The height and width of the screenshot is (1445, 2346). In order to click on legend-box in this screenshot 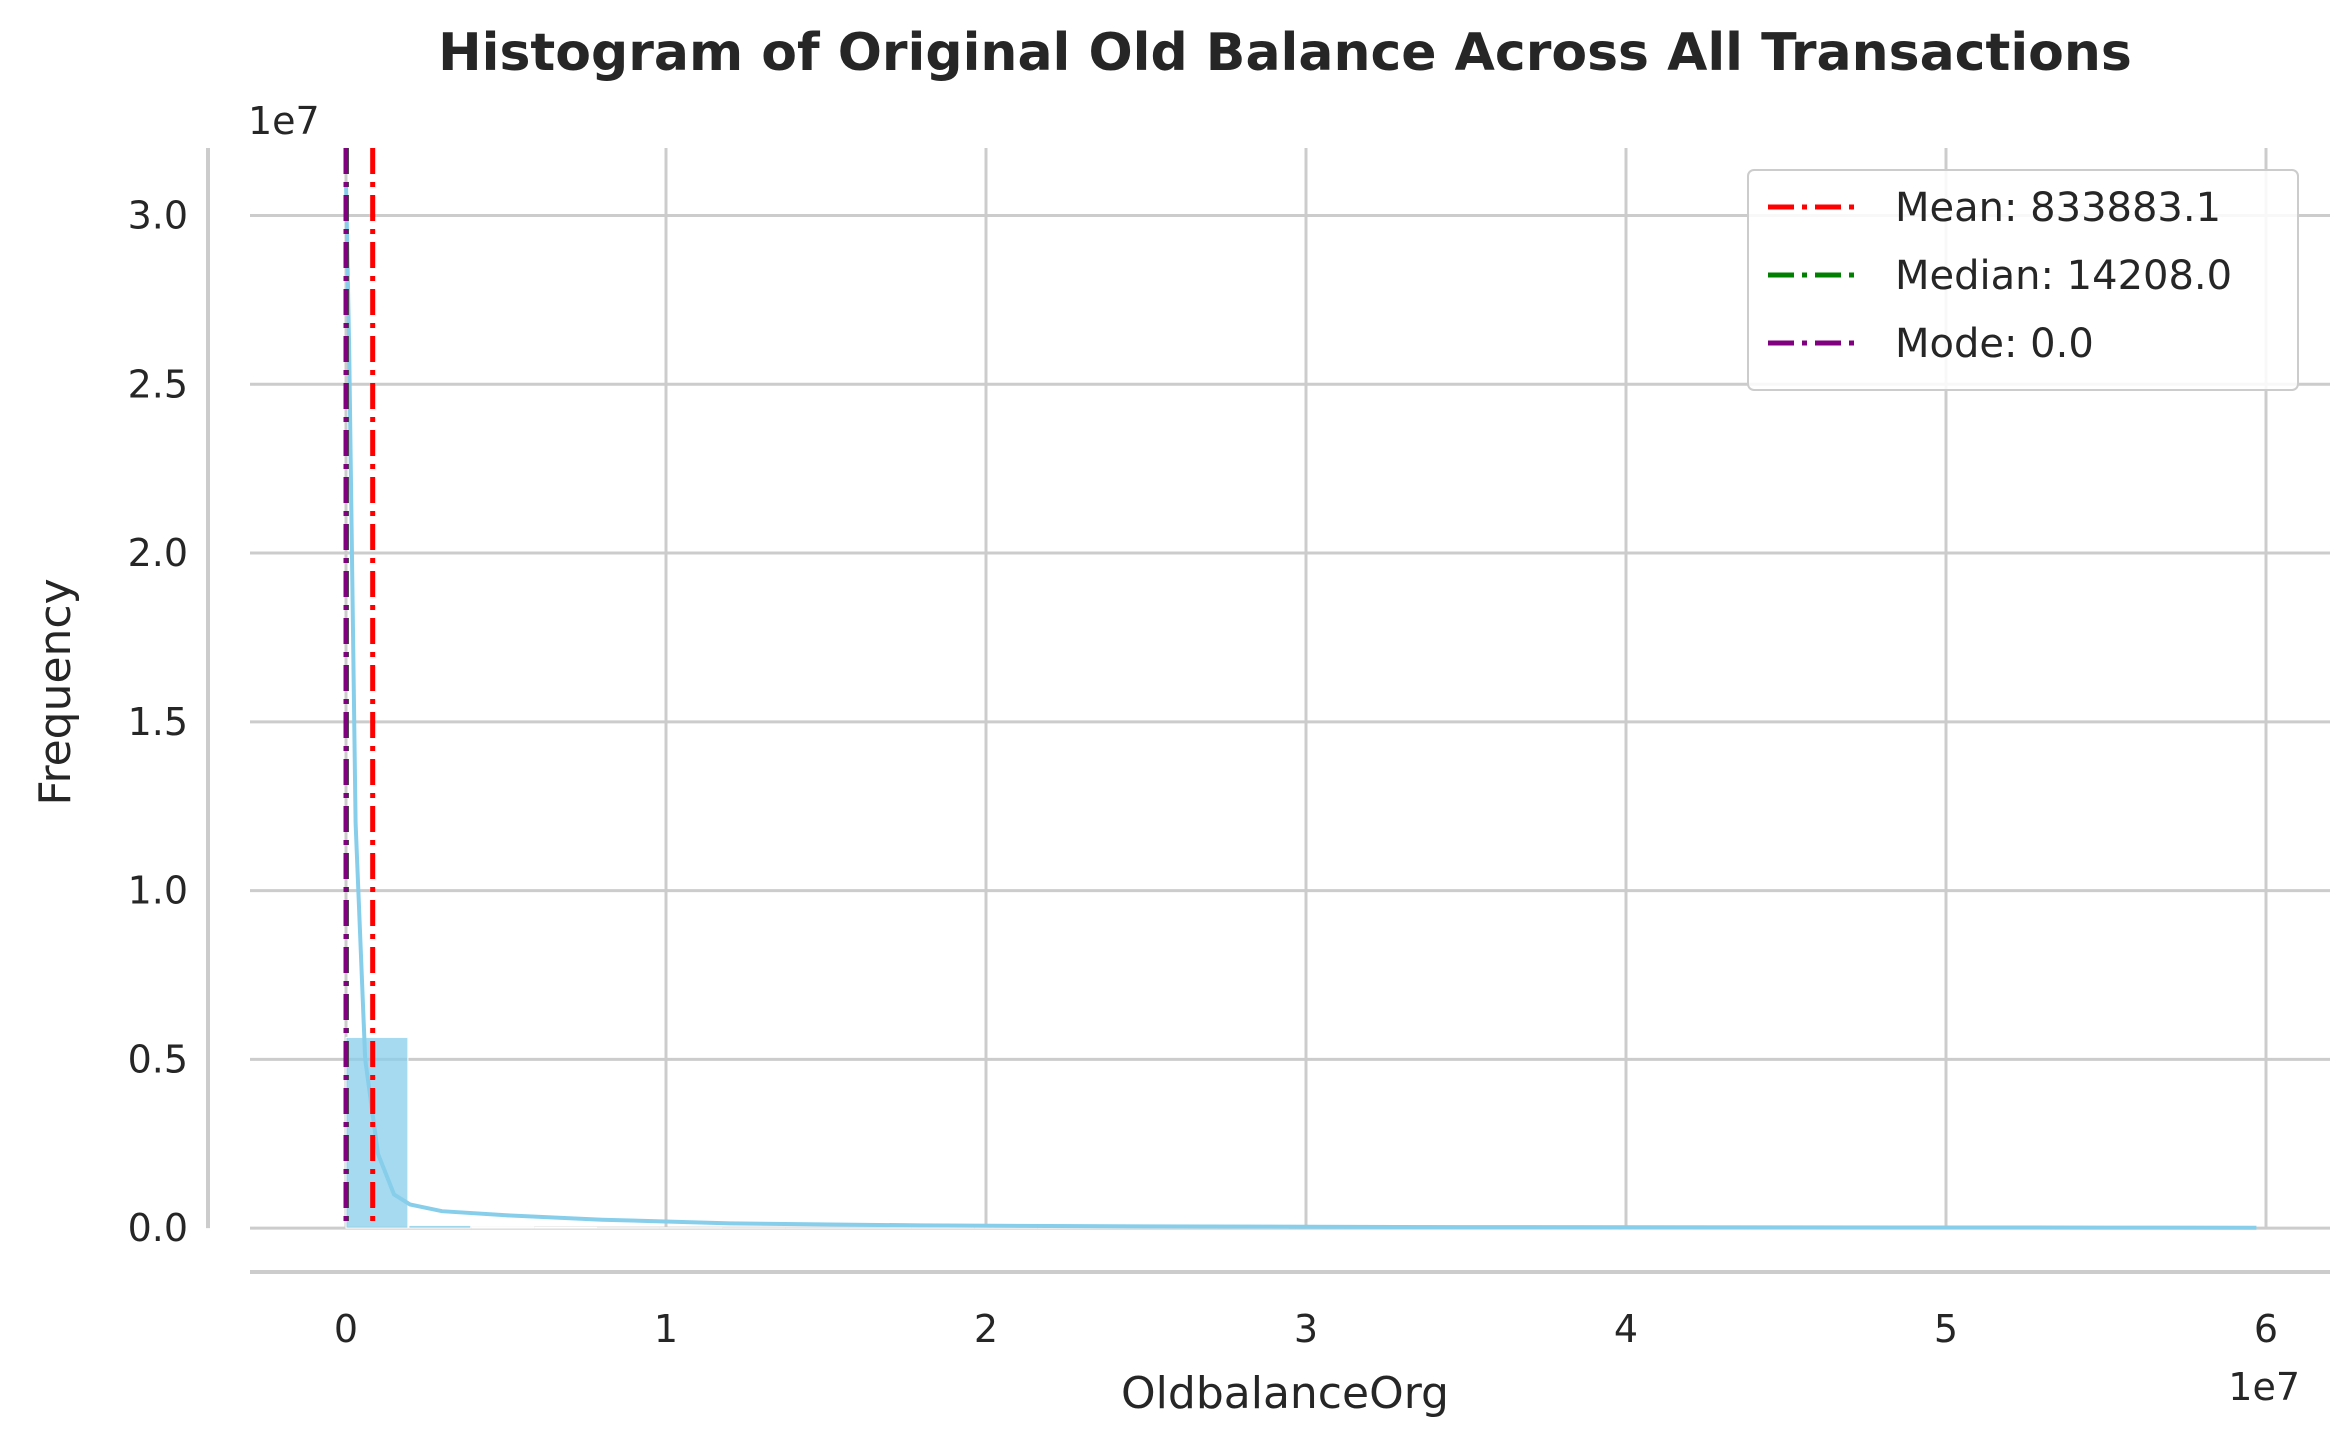, I will do `click(2023, 280)`.